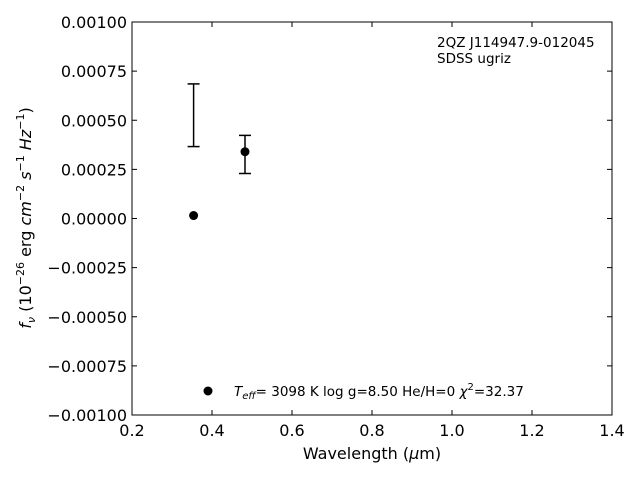 The image size is (640, 480). I want to click on x-tick-label: 0.2, so click(131, 430).